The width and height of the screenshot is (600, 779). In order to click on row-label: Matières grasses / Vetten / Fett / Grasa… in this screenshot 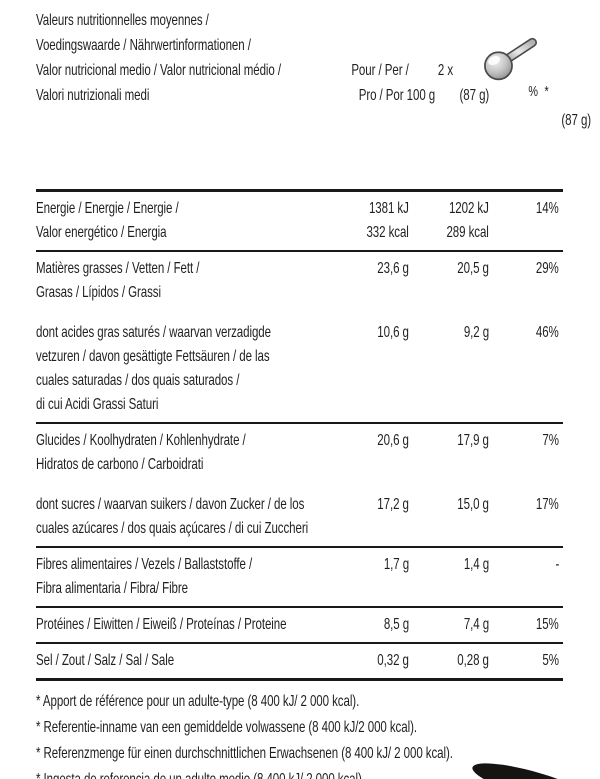, I will do `click(118, 280)`.